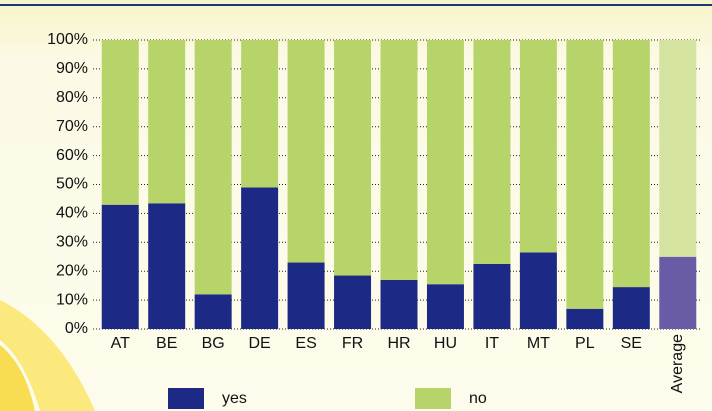 The height and width of the screenshot is (411, 712). Describe the element at coordinates (234, 398) in the screenshot. I see `legend-label: yes` at that location.